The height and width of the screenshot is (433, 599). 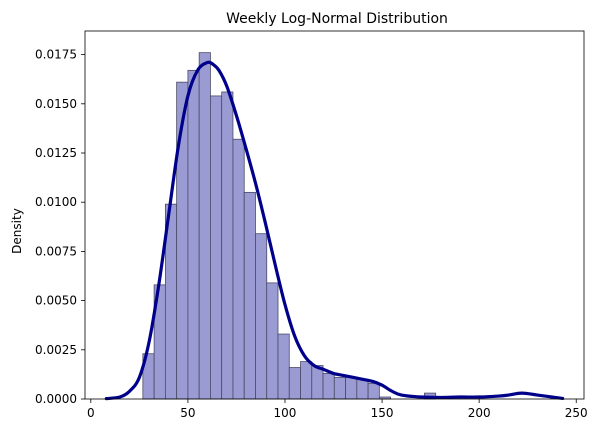 I want to click on y-tick-label: 0.0000, so click(x=56, y=399).